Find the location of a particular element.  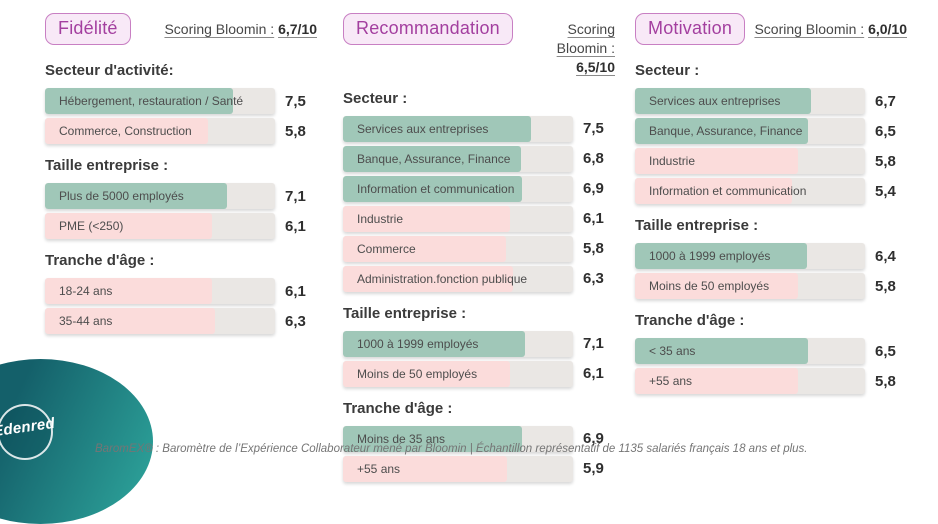

bar-label: 18-24 ans is located at coordinates (86, 291).